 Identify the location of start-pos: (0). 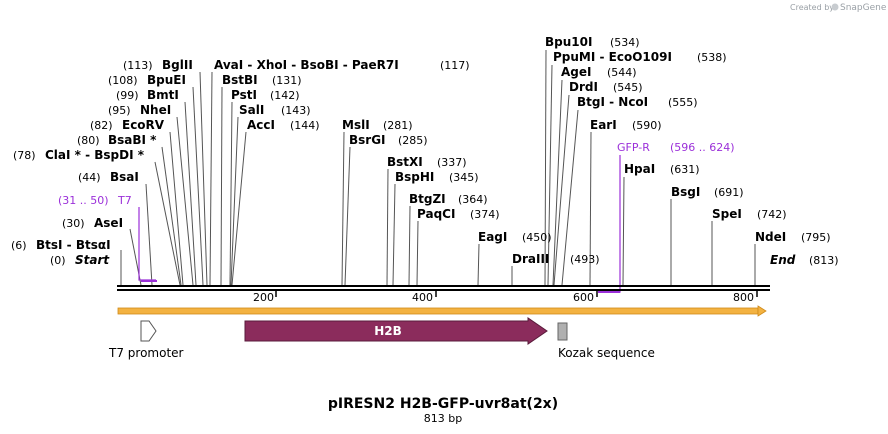
(58, 260).